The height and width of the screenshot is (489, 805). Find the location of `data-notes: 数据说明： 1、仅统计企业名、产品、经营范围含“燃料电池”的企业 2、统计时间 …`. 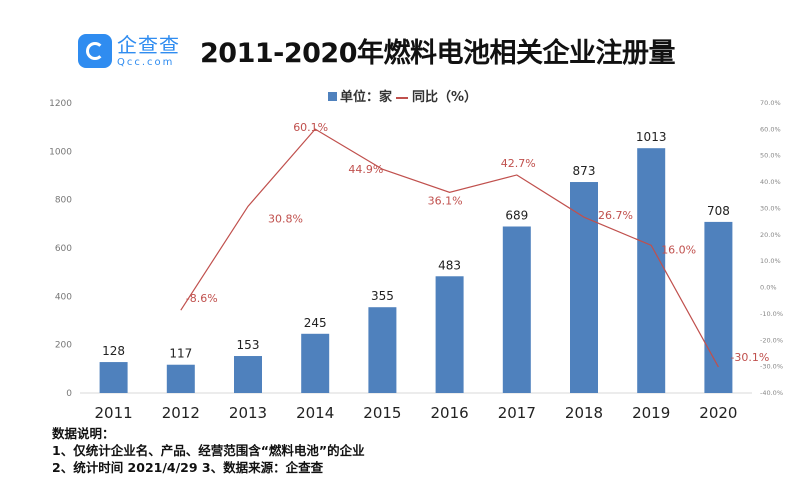

data-notes: 数据说明： 1、仅统计企业名、产品、经营范围含“燃料电池”的企业 2、统计时间 … is located at coordinates (208, 450).